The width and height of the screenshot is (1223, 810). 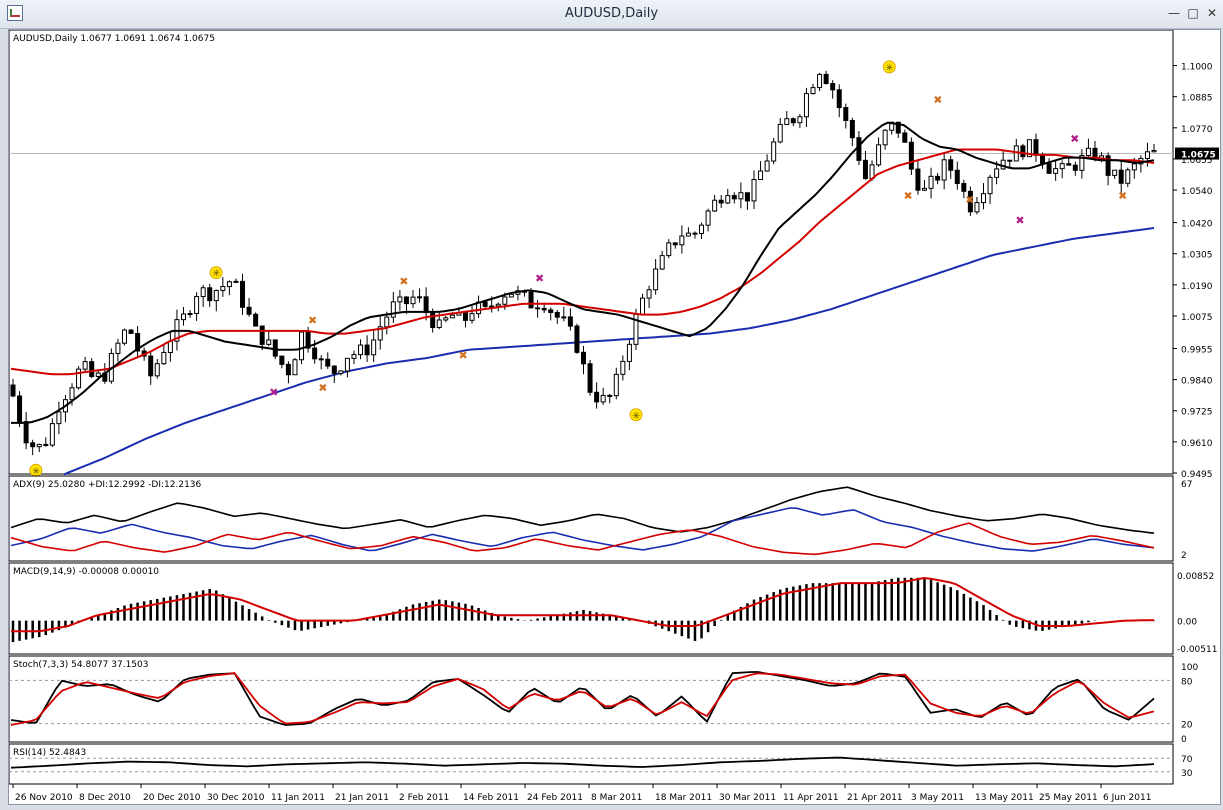 What do you see at coordinates (1174, 13) in the screenshot?
I see `minimize-icon: —` at bounding box center [1174, 13].